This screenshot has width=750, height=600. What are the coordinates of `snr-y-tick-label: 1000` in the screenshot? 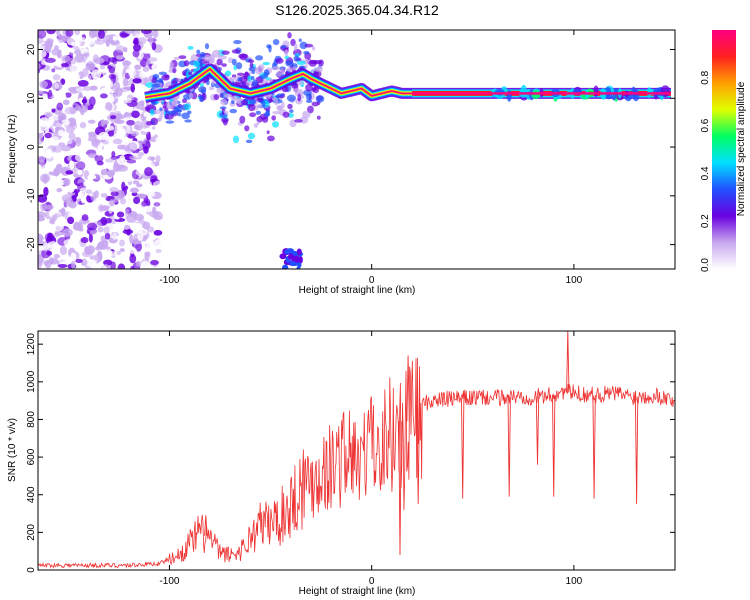 It's located at (31, 381).